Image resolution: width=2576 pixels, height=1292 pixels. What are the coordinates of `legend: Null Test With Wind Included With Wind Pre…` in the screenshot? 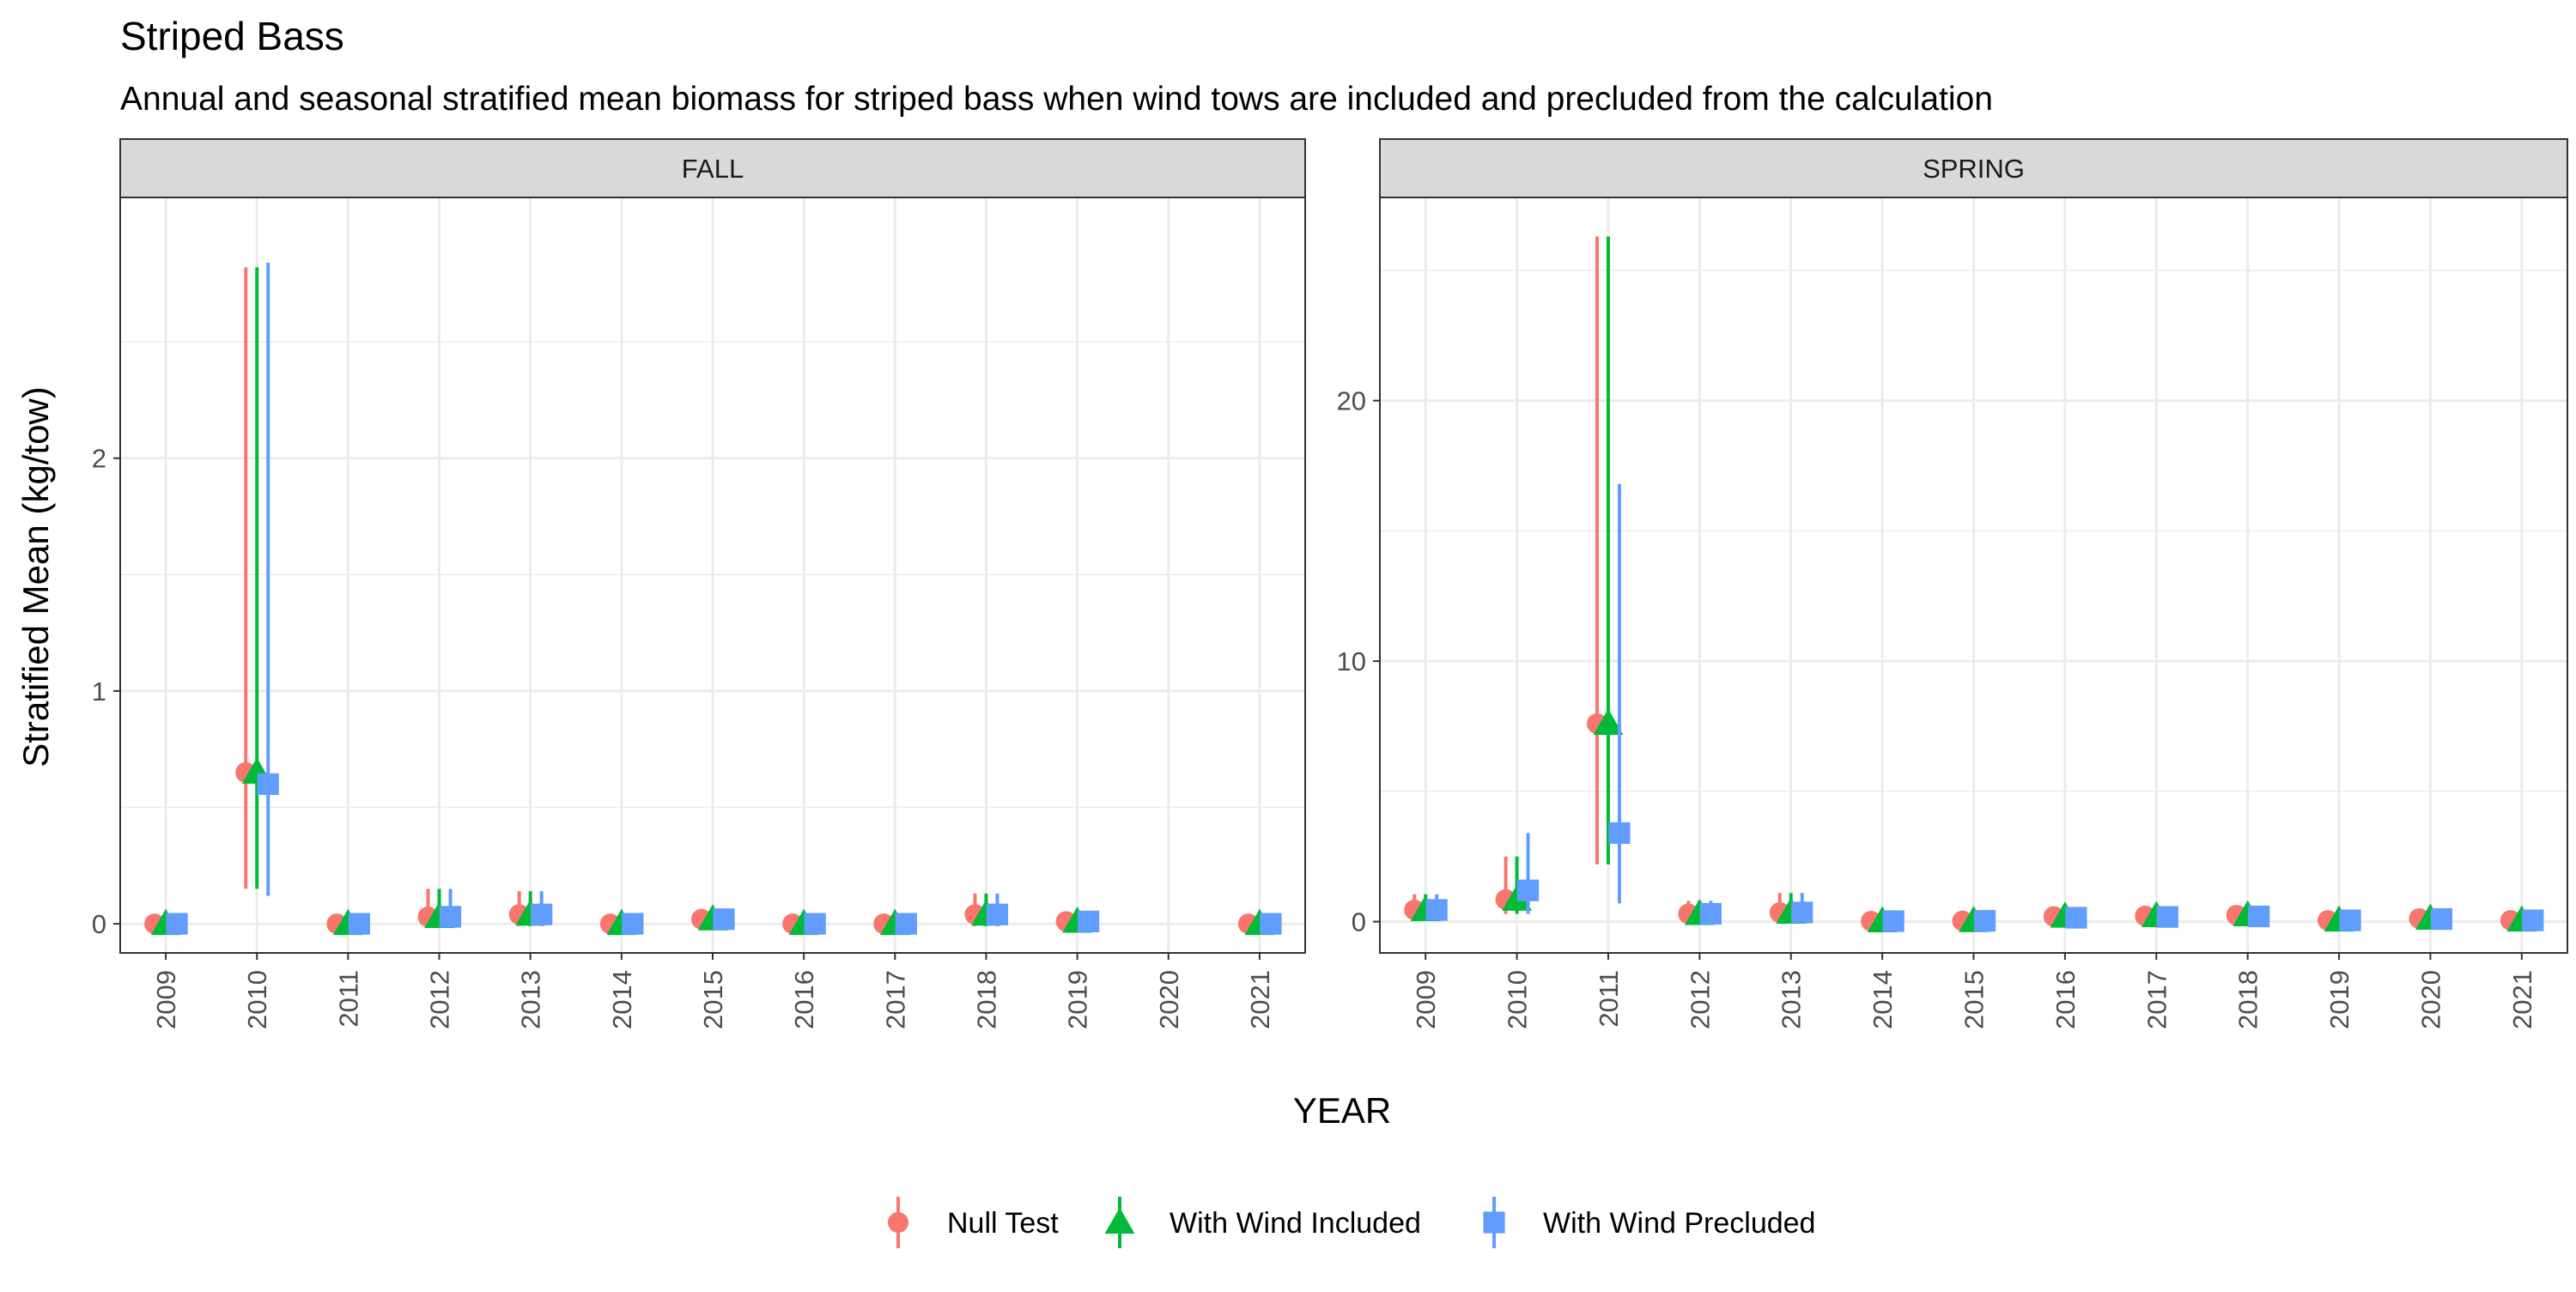 It's located at (1352, 1222).